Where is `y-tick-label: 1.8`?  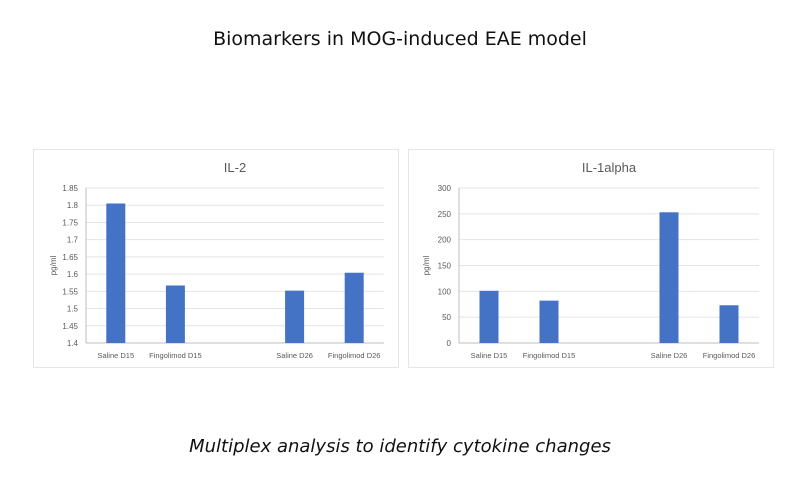 y-tick-label: 1.8 is located at coordinates (73, 205).